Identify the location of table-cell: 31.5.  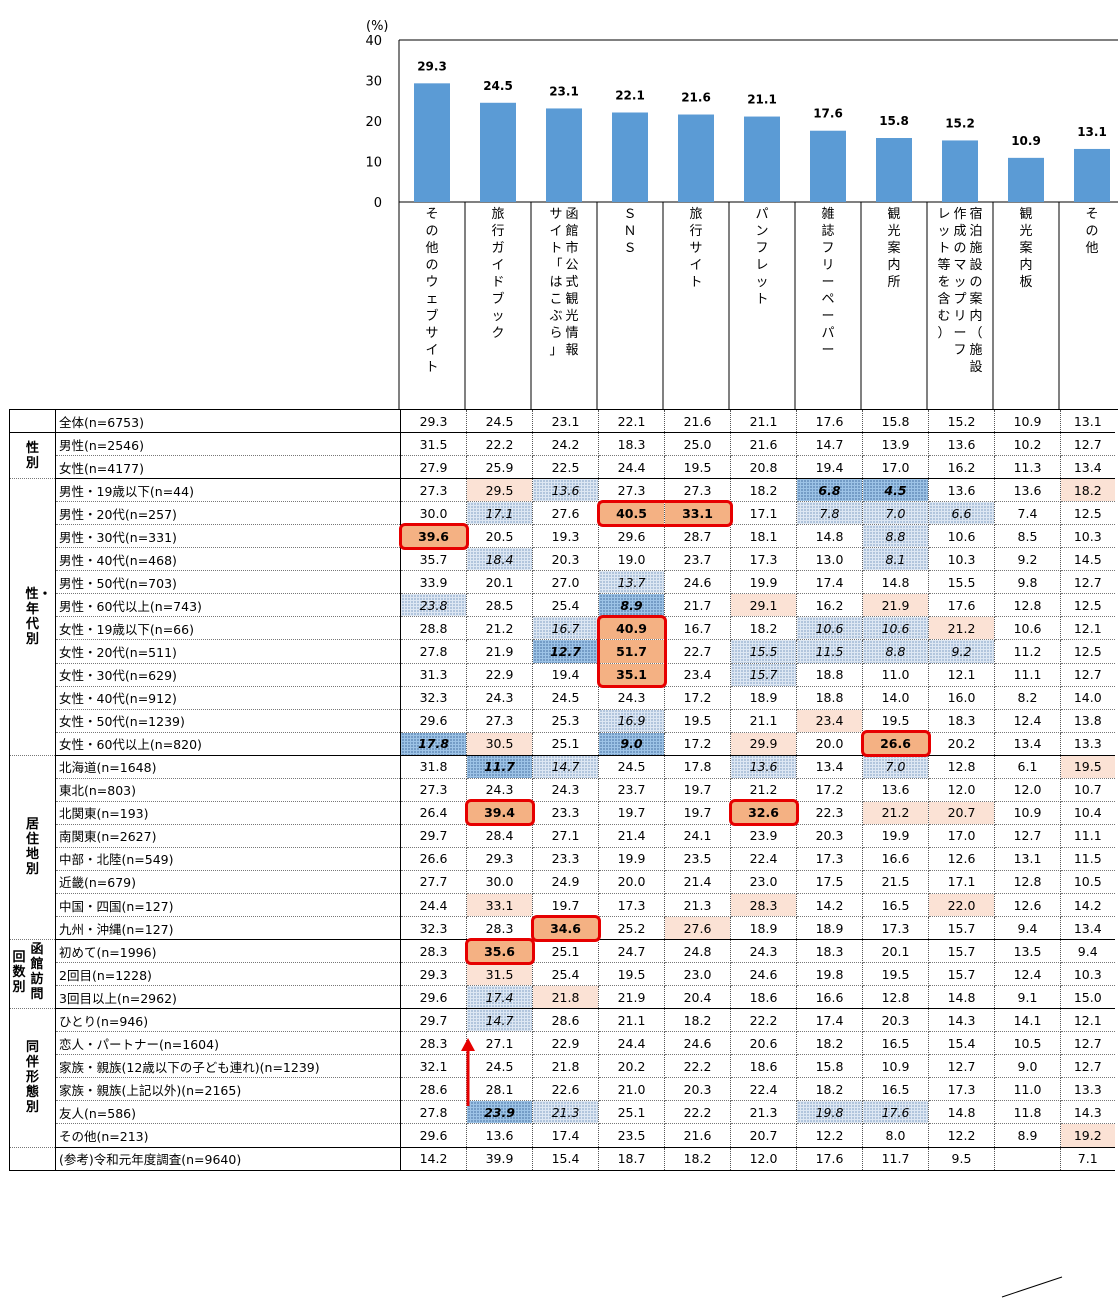
(433, 444).